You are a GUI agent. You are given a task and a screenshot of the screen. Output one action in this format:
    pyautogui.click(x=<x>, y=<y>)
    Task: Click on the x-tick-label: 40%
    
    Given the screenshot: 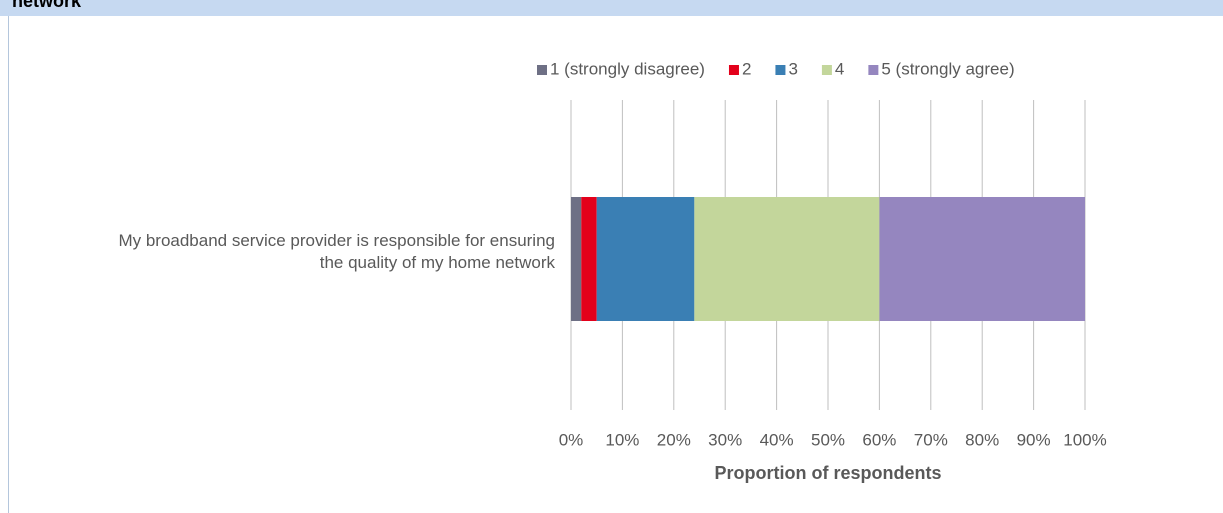 What is the action you would take?
    pyautogui.click(x=777, y=439)
    